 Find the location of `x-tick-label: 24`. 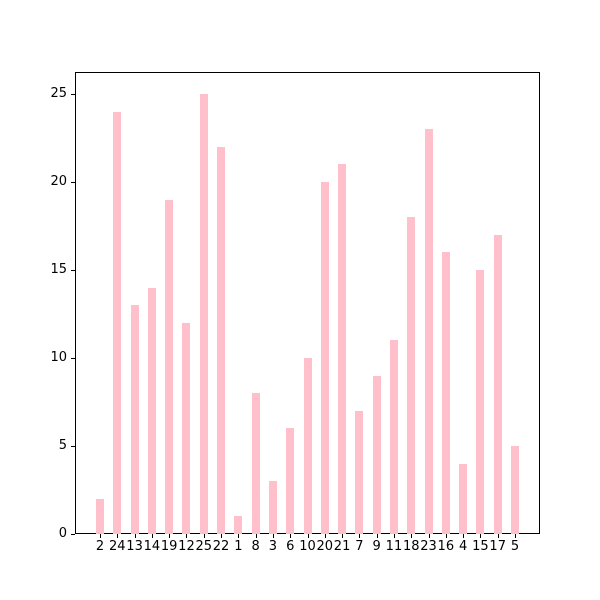

x-tick-label: 24 is located at coordinates (117, 546).